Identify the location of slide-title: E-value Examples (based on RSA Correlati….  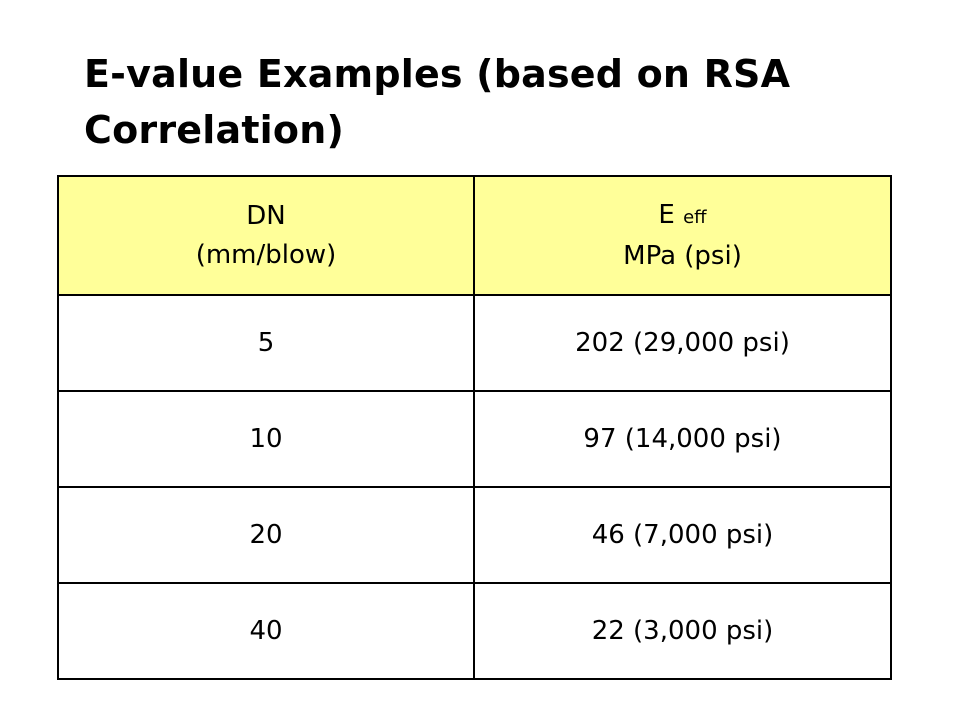
(437, 102).